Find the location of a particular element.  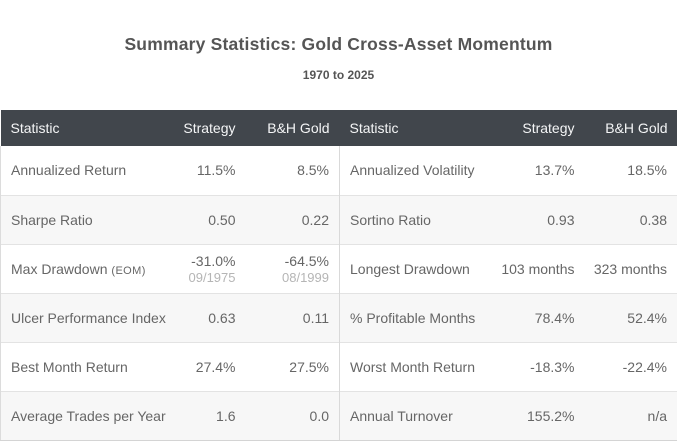

bh-gold-value: -22.4% is located at coordinates (630, 366).